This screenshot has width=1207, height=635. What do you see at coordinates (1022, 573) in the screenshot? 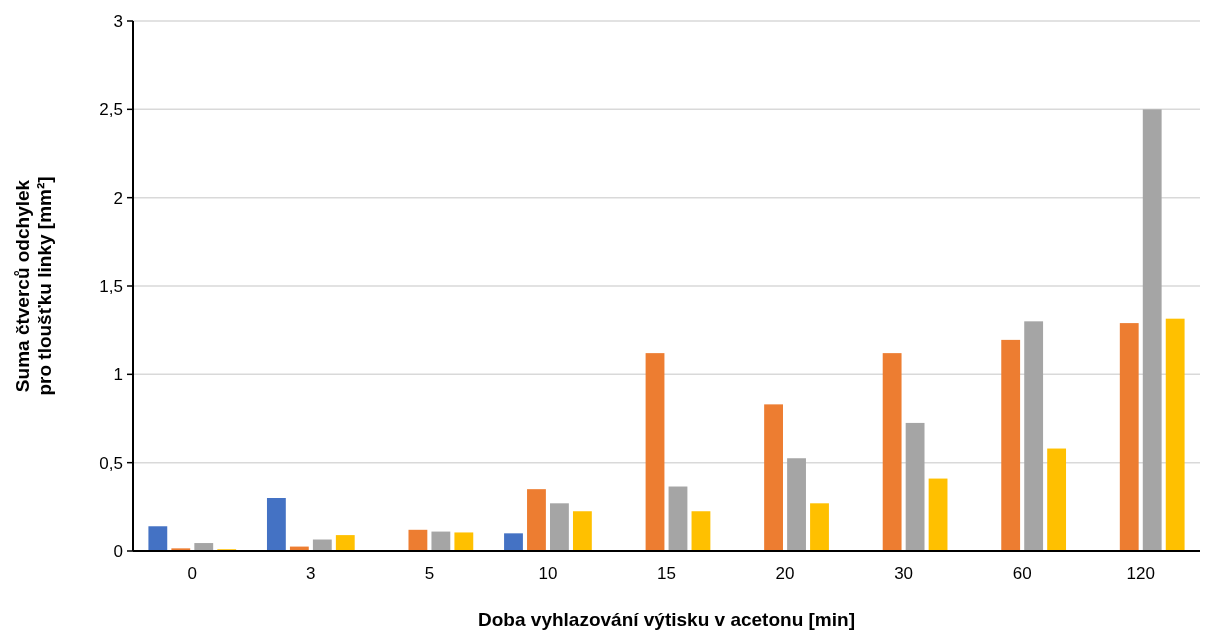
I see `x-tick-label: 60` at bounding box center [1022, 573].